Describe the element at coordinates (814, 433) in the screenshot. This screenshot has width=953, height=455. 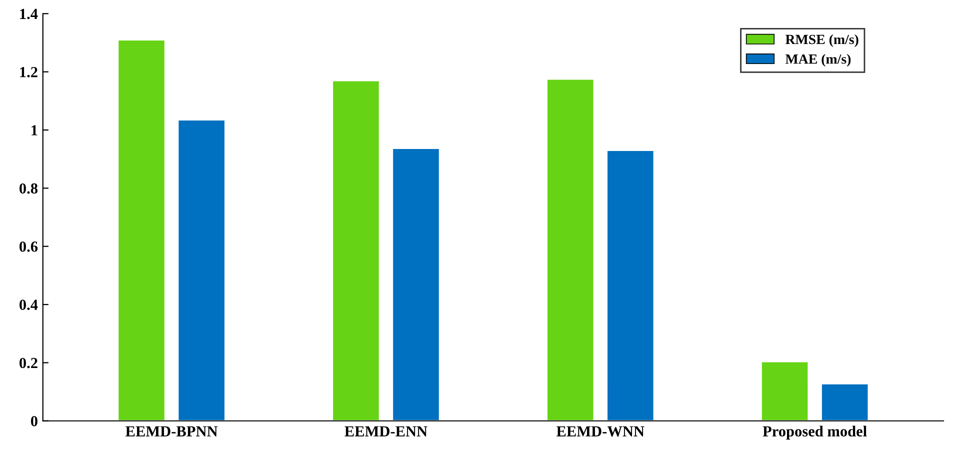
I see `x-tick-label: Proposed model` at that location.